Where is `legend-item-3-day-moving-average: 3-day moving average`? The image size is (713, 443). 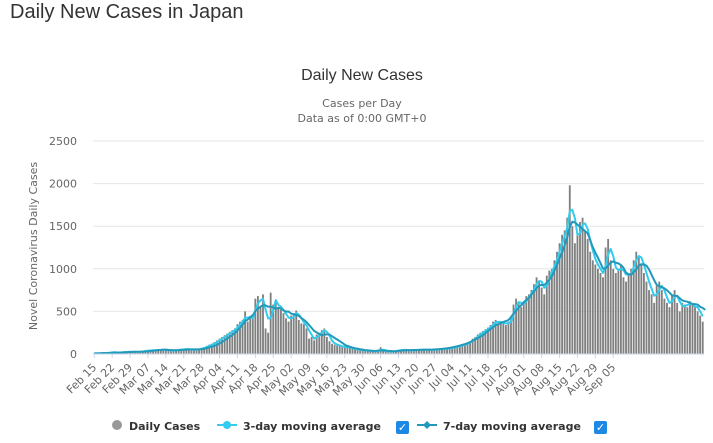
legend-item-3-day-moving-average: 3-day moving average is located at coordinates (299, 426).